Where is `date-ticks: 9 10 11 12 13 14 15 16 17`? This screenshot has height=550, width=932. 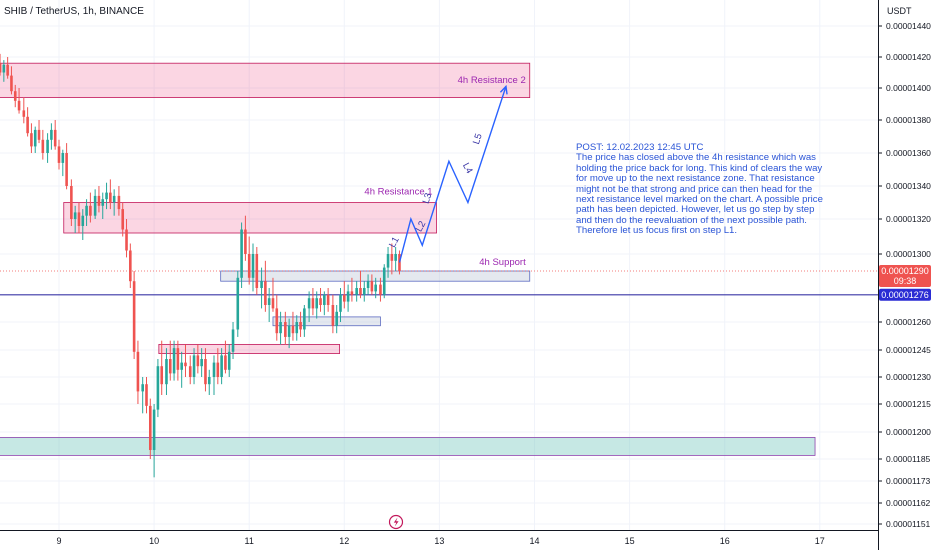
date-ticks: 9 10 11 12 13 14 15 16 17 is located at coordinates (440, 541).